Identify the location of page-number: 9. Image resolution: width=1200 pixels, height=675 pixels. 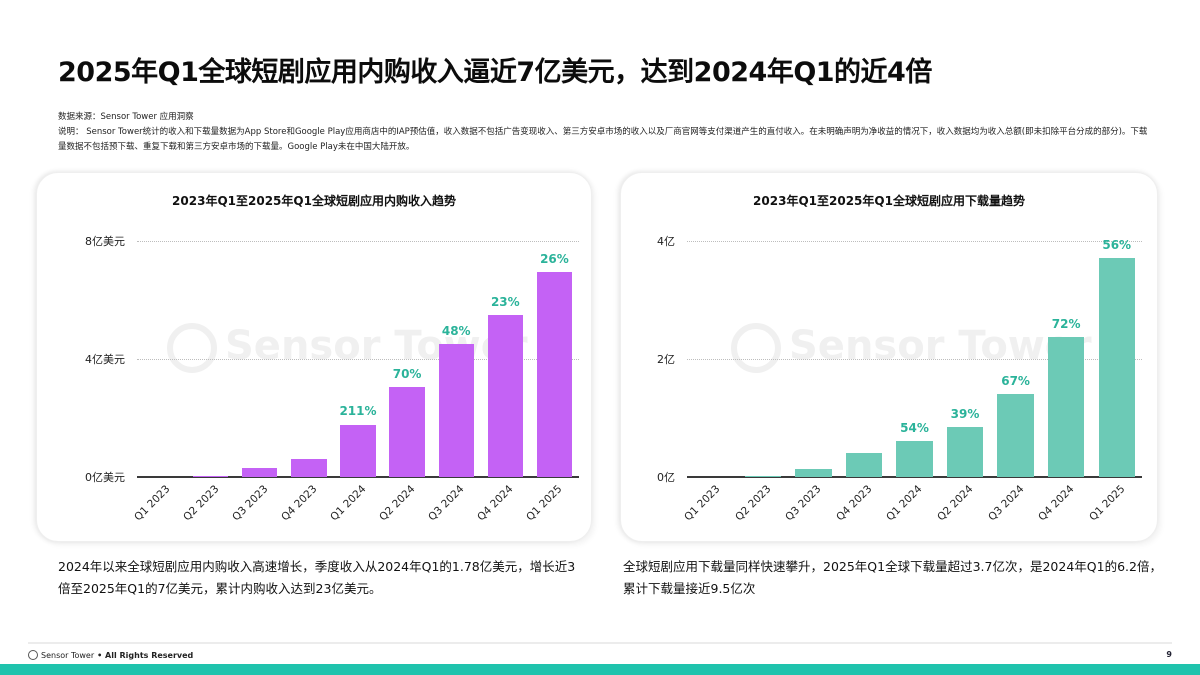
(1169, 654).